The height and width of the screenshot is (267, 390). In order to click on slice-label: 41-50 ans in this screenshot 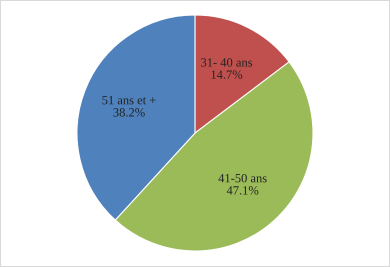, I will do `click(242, 178)`.